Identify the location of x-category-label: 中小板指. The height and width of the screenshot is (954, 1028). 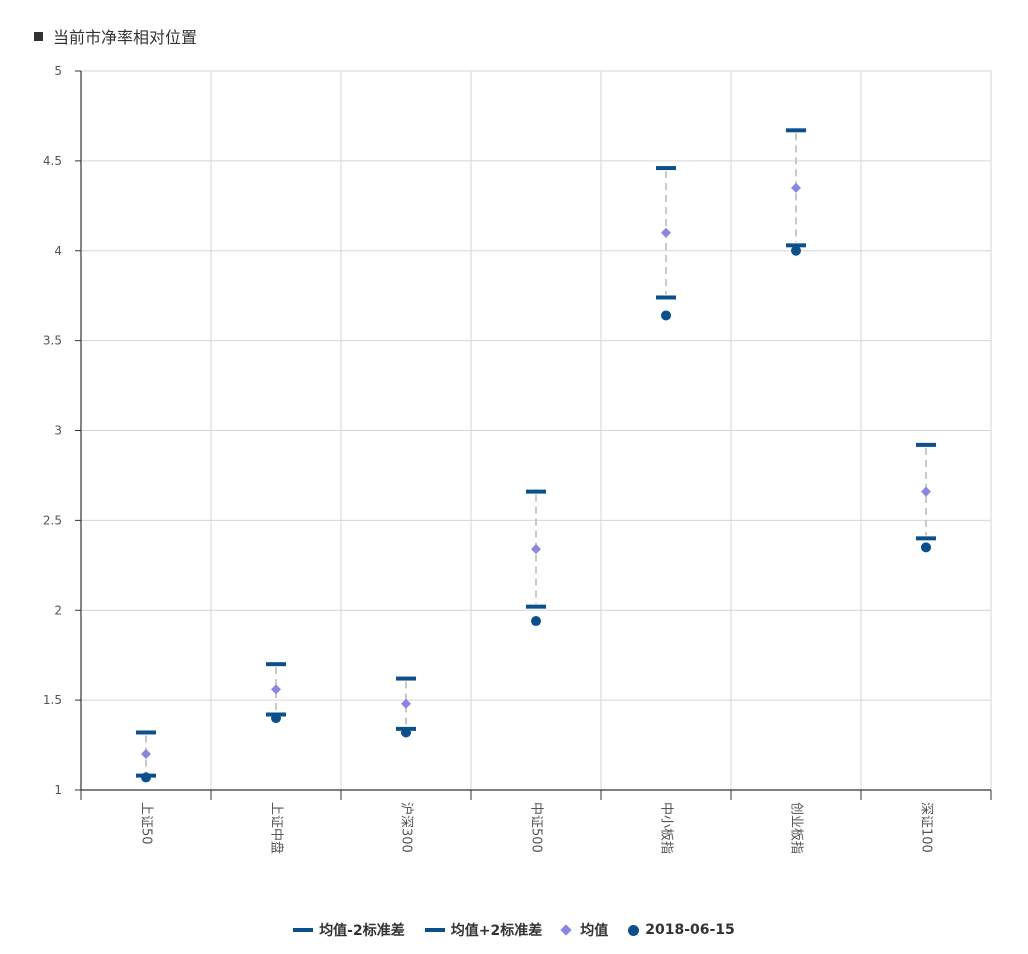
(666, 828).